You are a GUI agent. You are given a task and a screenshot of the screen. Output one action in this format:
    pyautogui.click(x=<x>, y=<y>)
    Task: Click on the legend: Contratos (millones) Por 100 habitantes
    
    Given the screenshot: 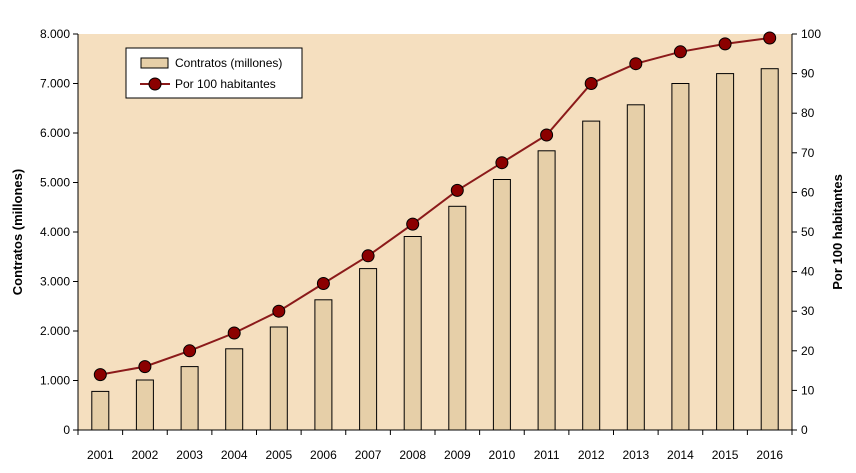 What is the action you would take?
    pyautogui.click(x=214, y=73)
    